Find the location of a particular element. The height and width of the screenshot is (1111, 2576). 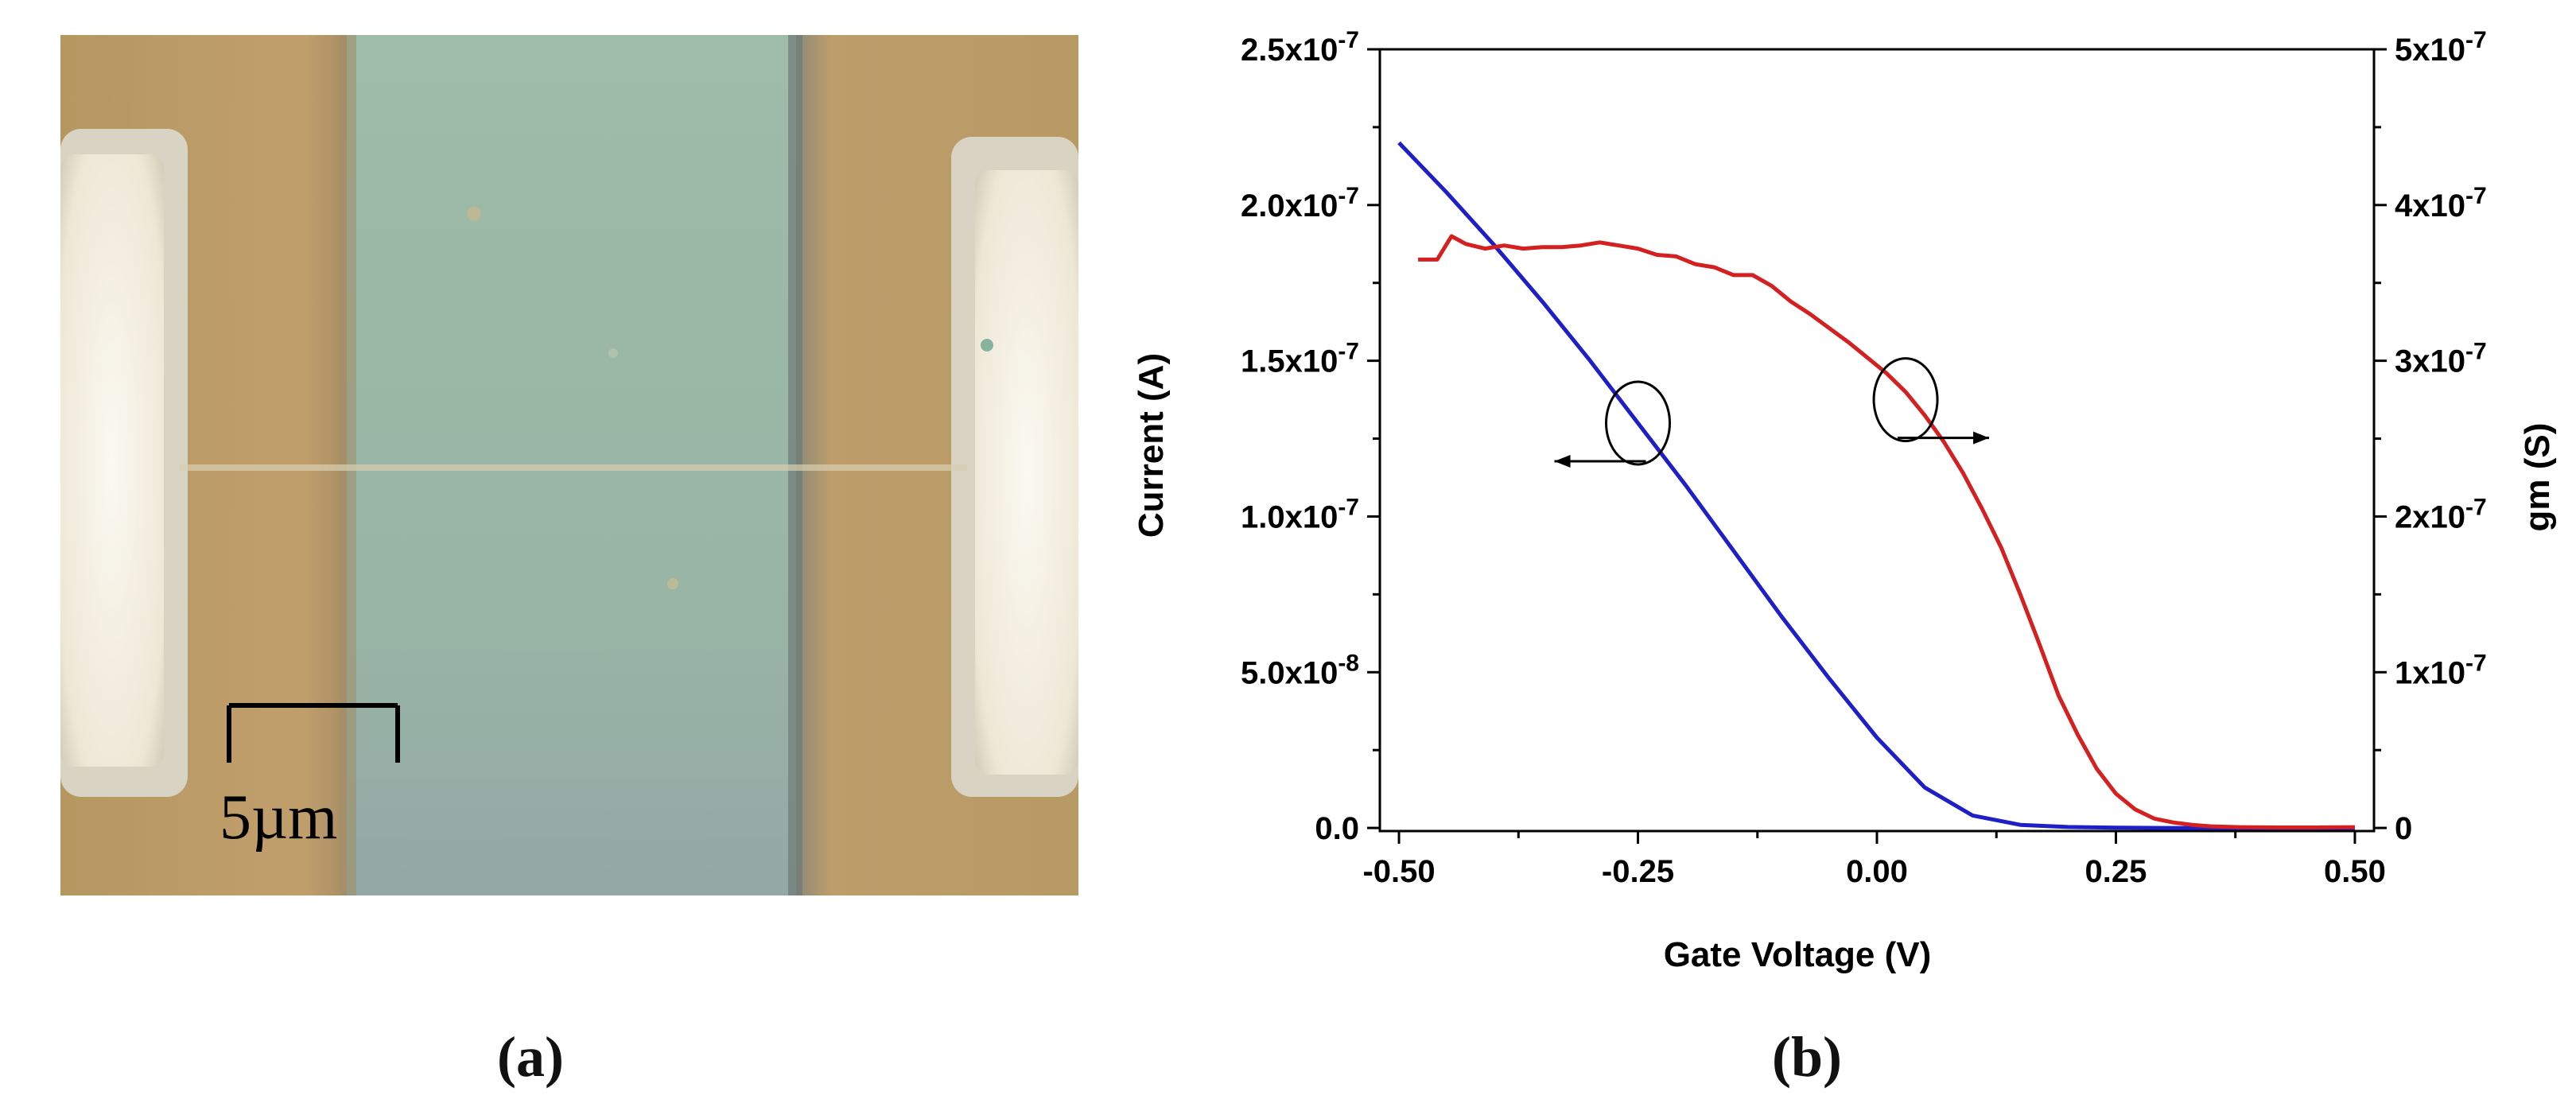

annotations is located at coordinates (1772, 412).